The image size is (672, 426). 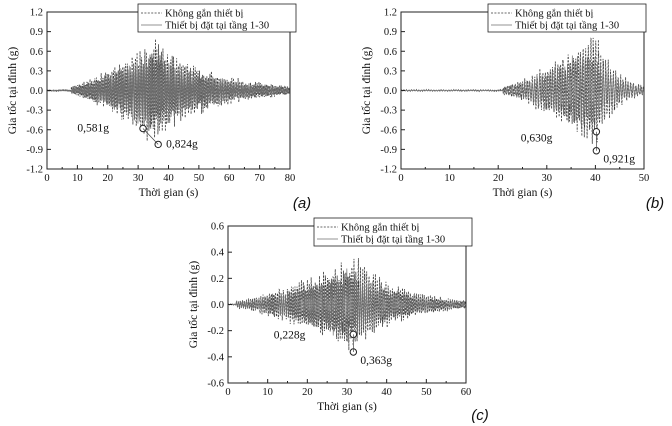 What do you see at coordinates (182, 144) in the screenshot?
I see `peak-annotation: 0,824g` at bounding box center [182, 144].